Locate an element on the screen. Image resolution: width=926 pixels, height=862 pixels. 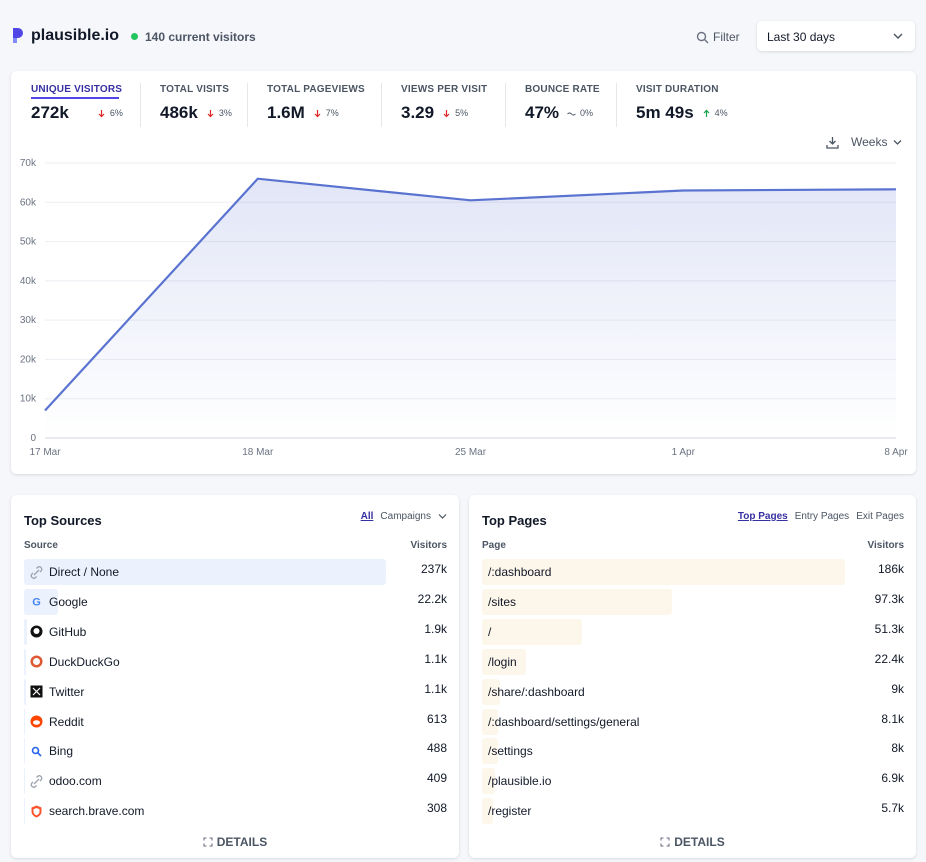
metric-value: 272k is located at coordinates (50, 112).